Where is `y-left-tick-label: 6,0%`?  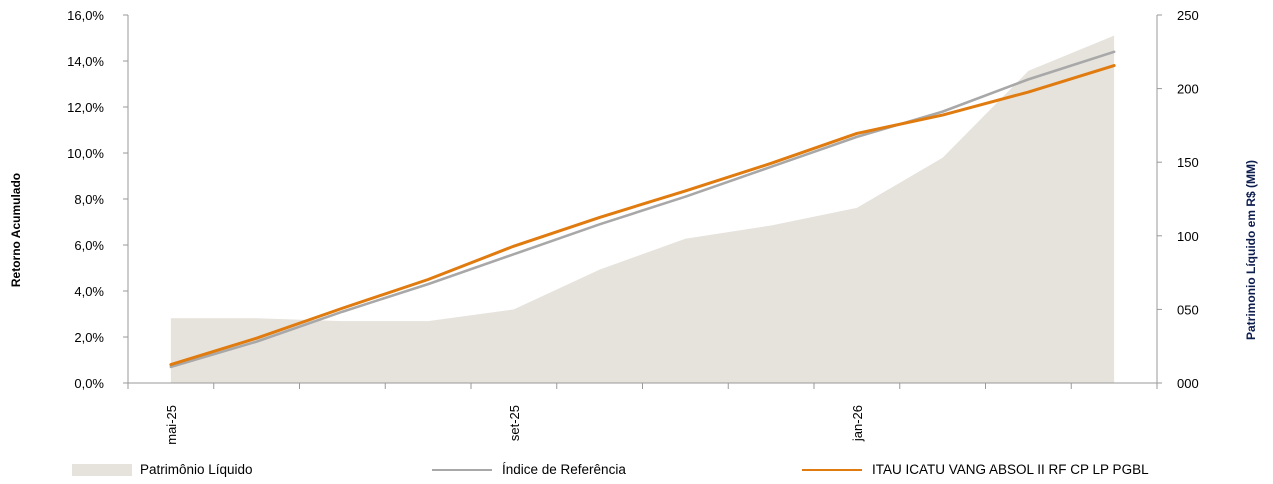 y-left-tick-label: 6,0% is located at coordinates (89, 245).